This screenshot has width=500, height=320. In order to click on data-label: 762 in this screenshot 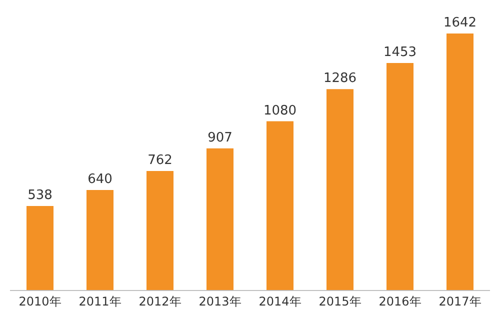, I will do `click(160, 160)`.